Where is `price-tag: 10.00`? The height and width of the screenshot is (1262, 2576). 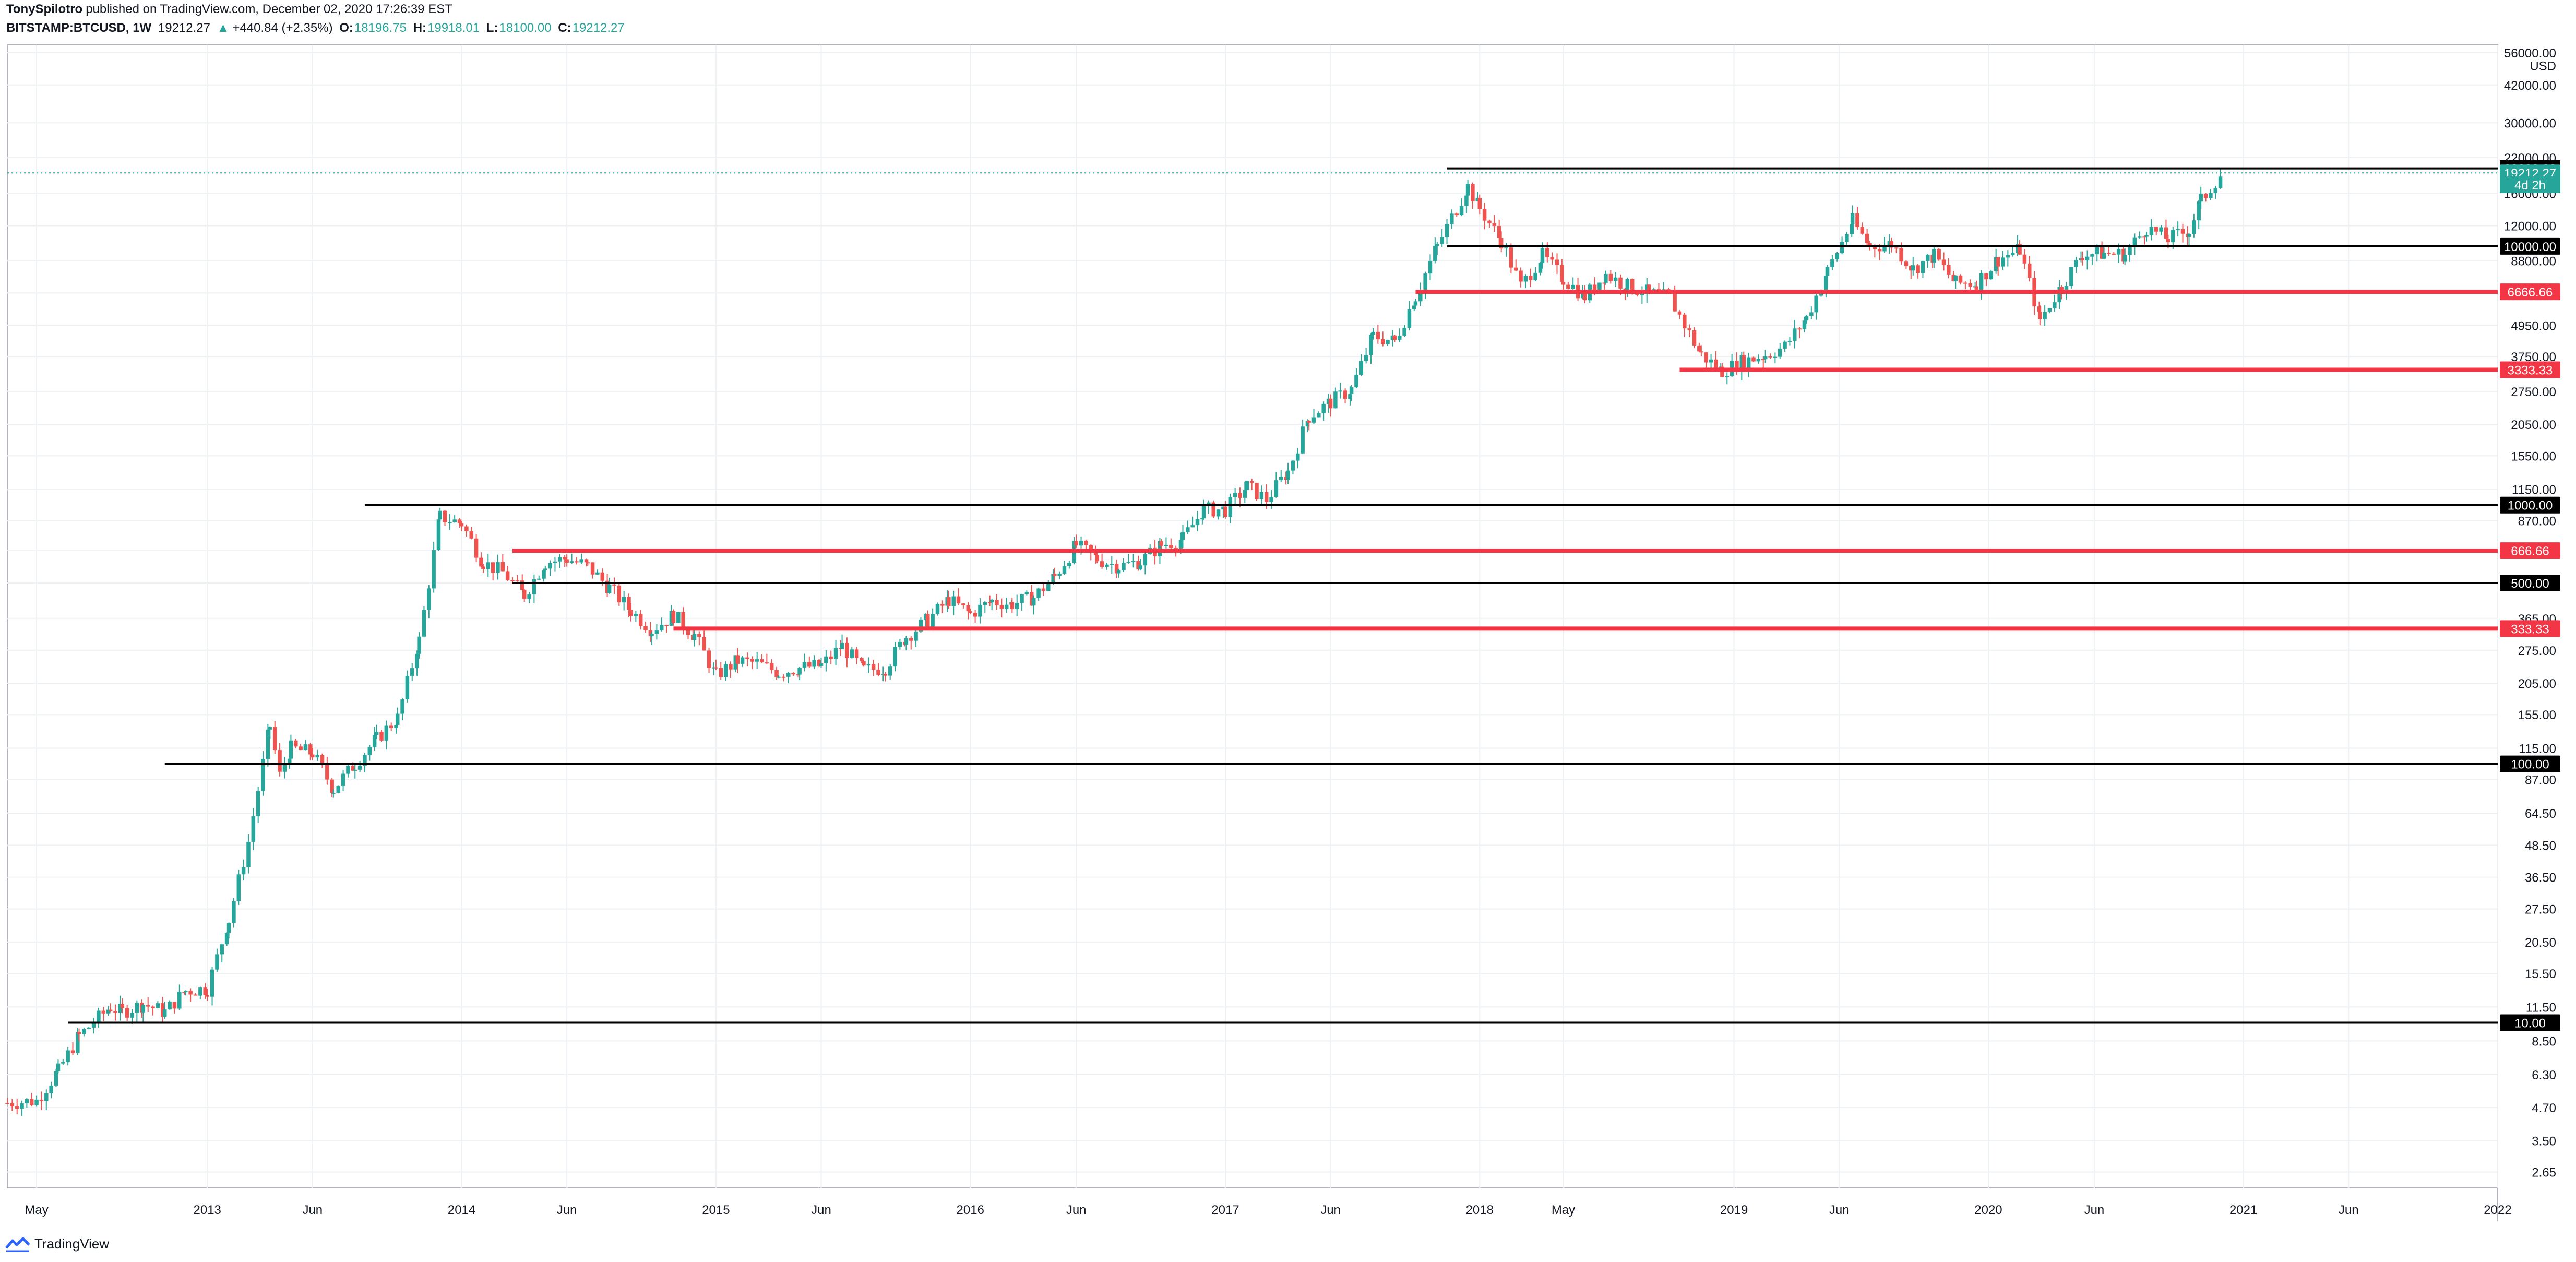
price-tag: 10.00 is located at coordinates (2530, 1022).